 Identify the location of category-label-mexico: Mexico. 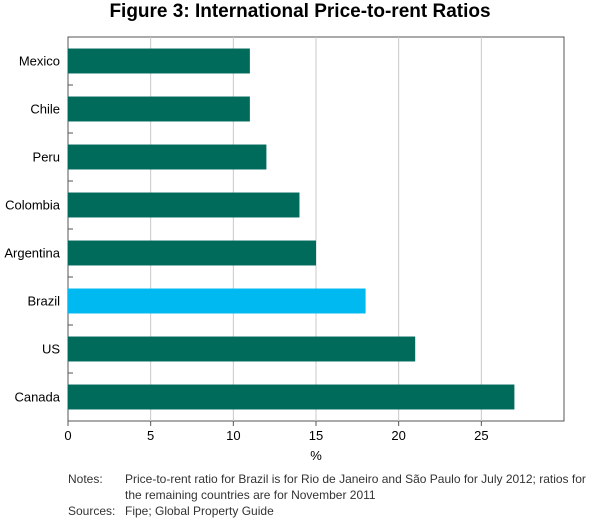
(39, 61).